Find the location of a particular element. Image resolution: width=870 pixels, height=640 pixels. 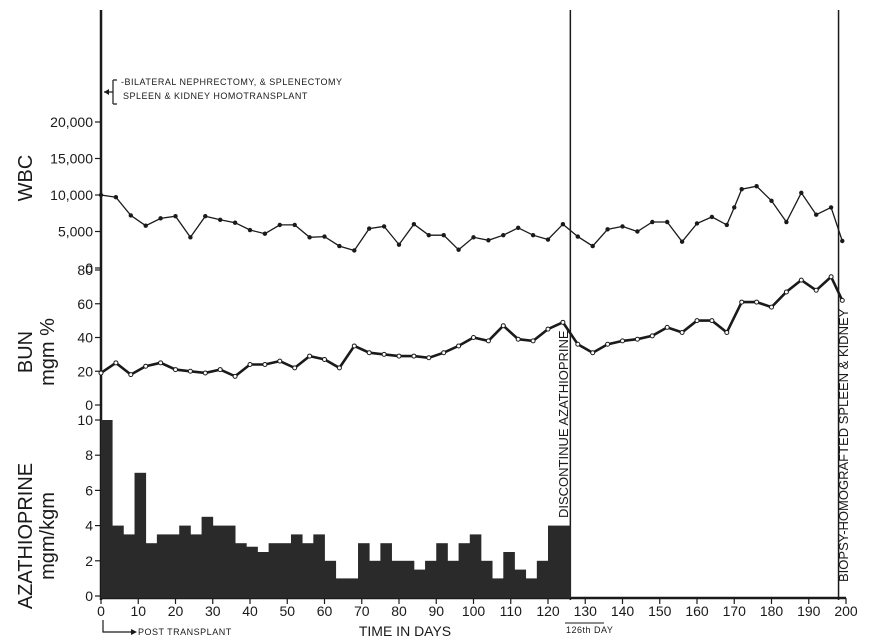

post-transplant-arrowhead is located at coordinates (134, 632).